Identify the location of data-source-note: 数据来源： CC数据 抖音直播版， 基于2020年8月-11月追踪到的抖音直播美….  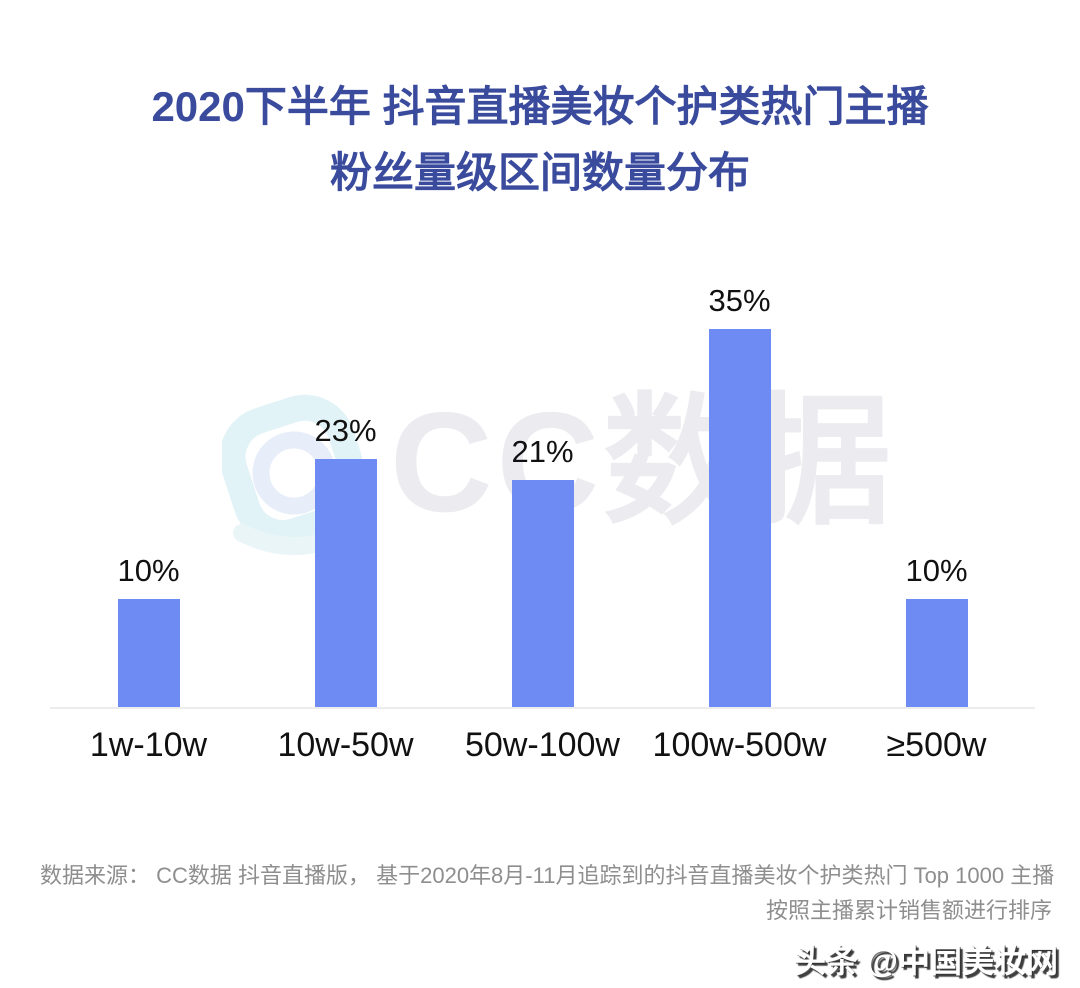
(547, 893).